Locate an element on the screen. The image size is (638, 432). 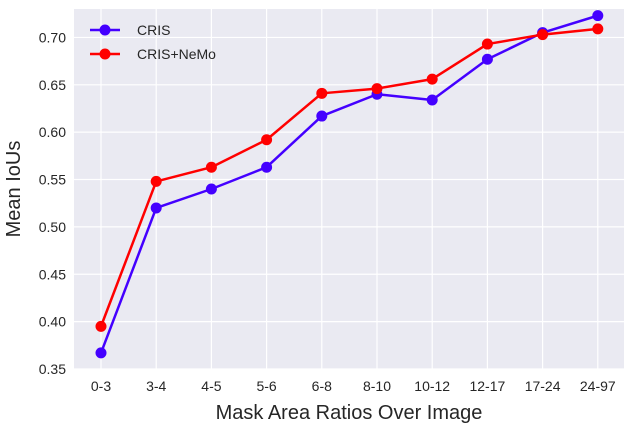
x-axis-ticks: 0-3 3-4 4-5 5-6 6-8 8-10 10-12 12-17 17-24 24-97 is located at coordinates (353, 386).